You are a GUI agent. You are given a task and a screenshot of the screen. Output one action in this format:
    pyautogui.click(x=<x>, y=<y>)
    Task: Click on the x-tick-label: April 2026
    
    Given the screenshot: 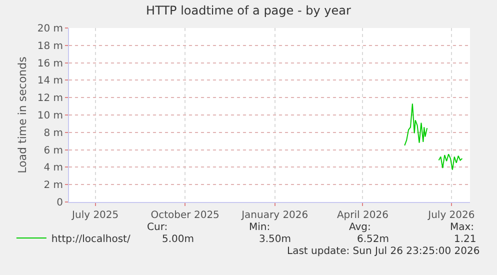 What is the action you would take?
    pyautogui.click(x=362, y=215)
    